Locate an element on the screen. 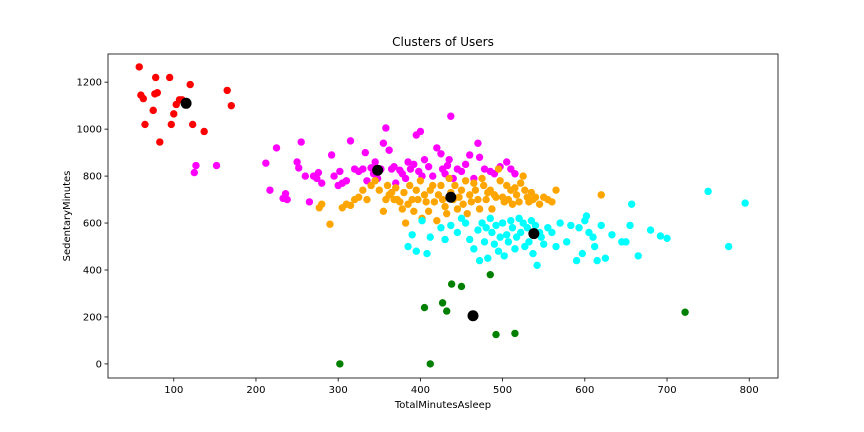 Image resolution: width=864 pixels, height=432 pixels. x-tick-label: 600 is located at coordinates (584, 390).